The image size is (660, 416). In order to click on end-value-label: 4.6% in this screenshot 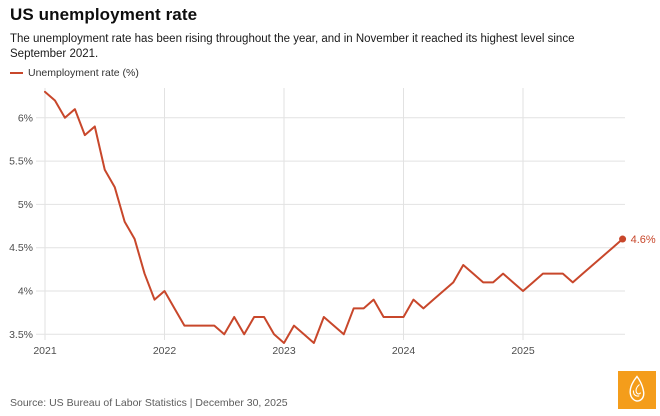, I will do `click(643, 240)`.